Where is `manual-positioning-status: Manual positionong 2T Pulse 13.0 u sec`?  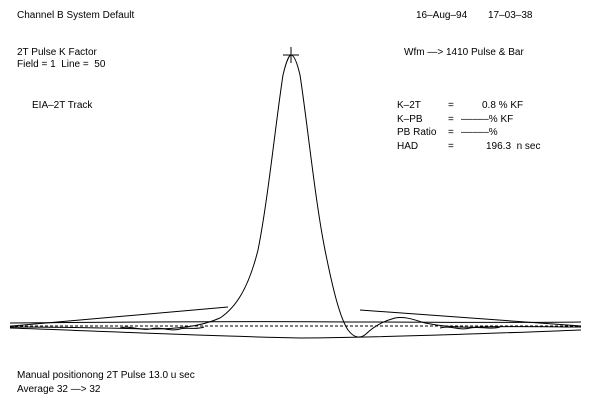
manual-positioning-status: Manual positionong 2T Pulse 13.0 u sec is located at coordinates (106, 375).